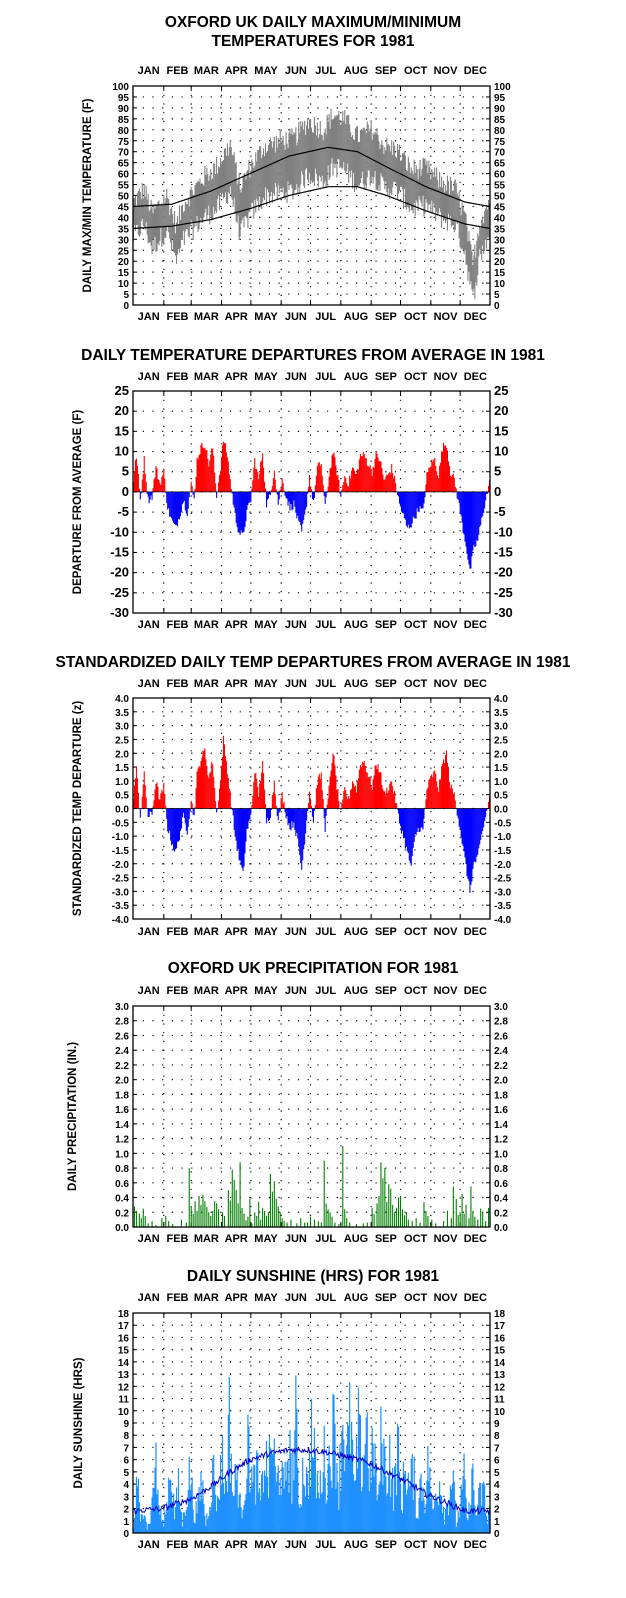 This screenshot has width=626, height=1598. What do you see at coordinates (500, 109) in the screenshot?
I see `y-tick-label-right: 90` at bounding box center [500, 109].